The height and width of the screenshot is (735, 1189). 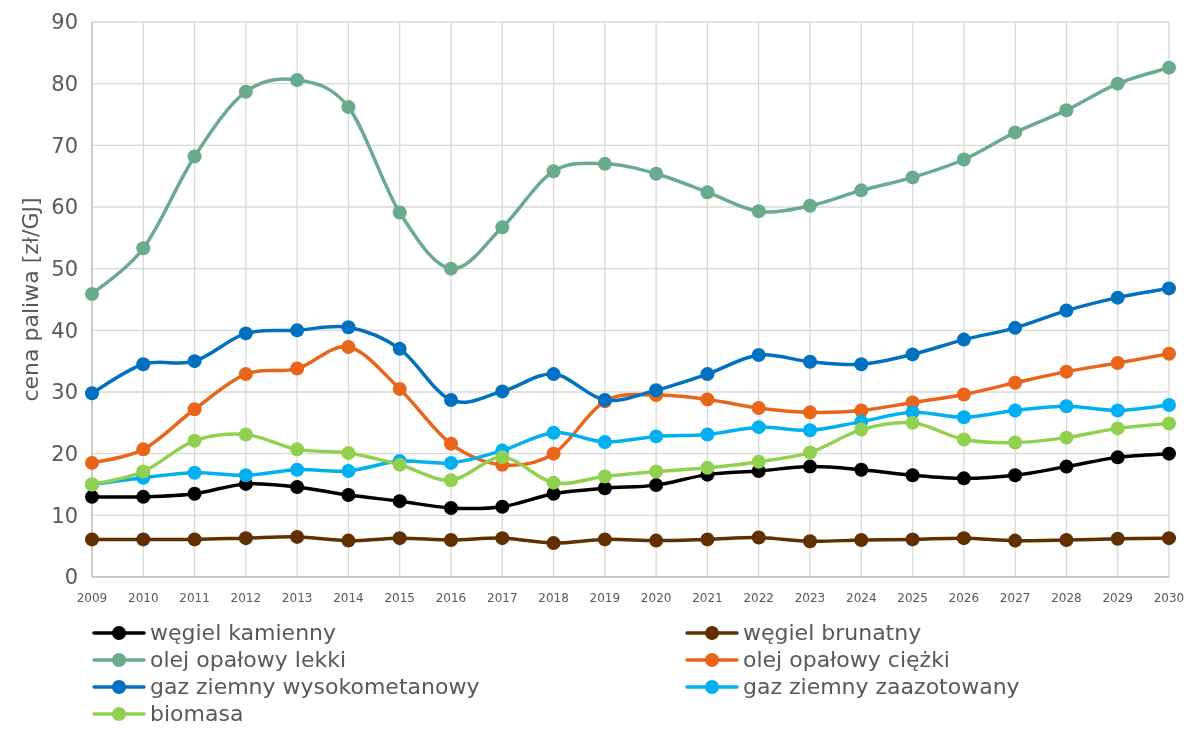 I want to click on x-tick-label: 2021, so click(x=707, y=597).